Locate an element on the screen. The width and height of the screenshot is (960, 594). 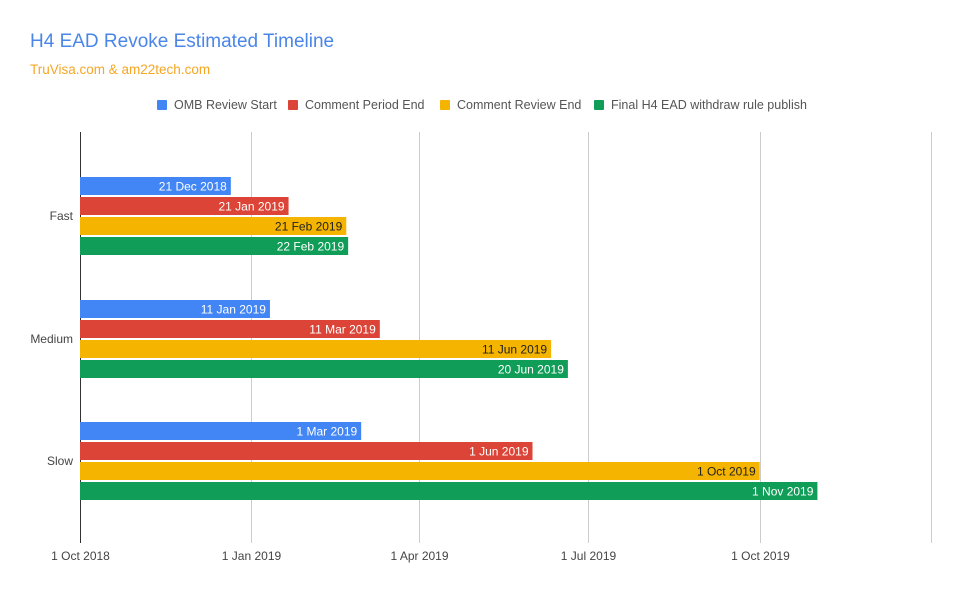
bar-medium-comment-review-end is located at coordinates (316, 349).